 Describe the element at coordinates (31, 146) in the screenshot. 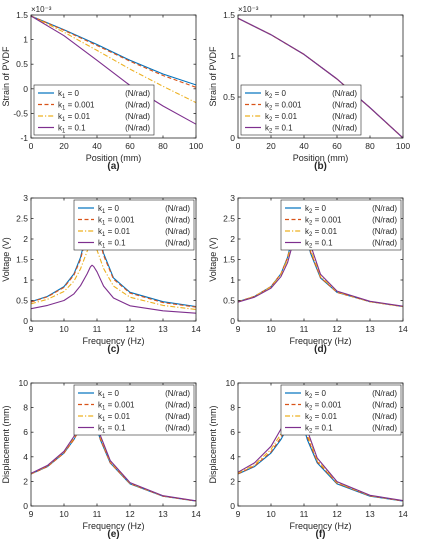

I see `x-tick-label: 0` at that location.